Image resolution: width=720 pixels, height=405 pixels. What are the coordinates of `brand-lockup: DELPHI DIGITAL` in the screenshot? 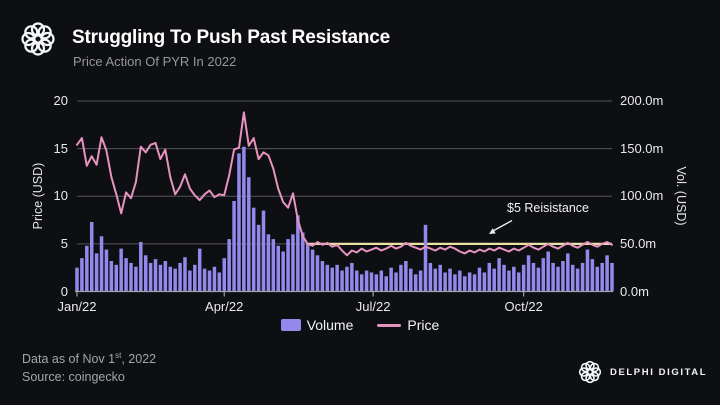 It's located at (642, 372).